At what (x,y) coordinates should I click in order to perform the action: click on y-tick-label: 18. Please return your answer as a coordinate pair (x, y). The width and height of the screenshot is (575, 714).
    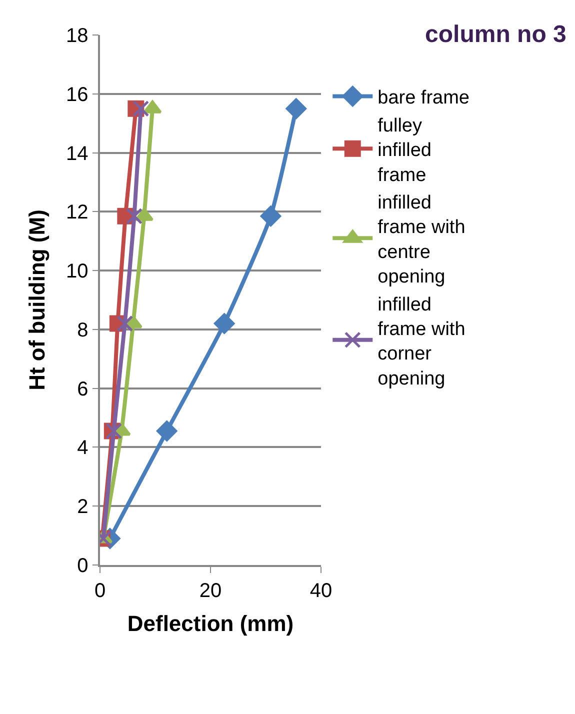
    Looking at the image, I should click on (77, 36).